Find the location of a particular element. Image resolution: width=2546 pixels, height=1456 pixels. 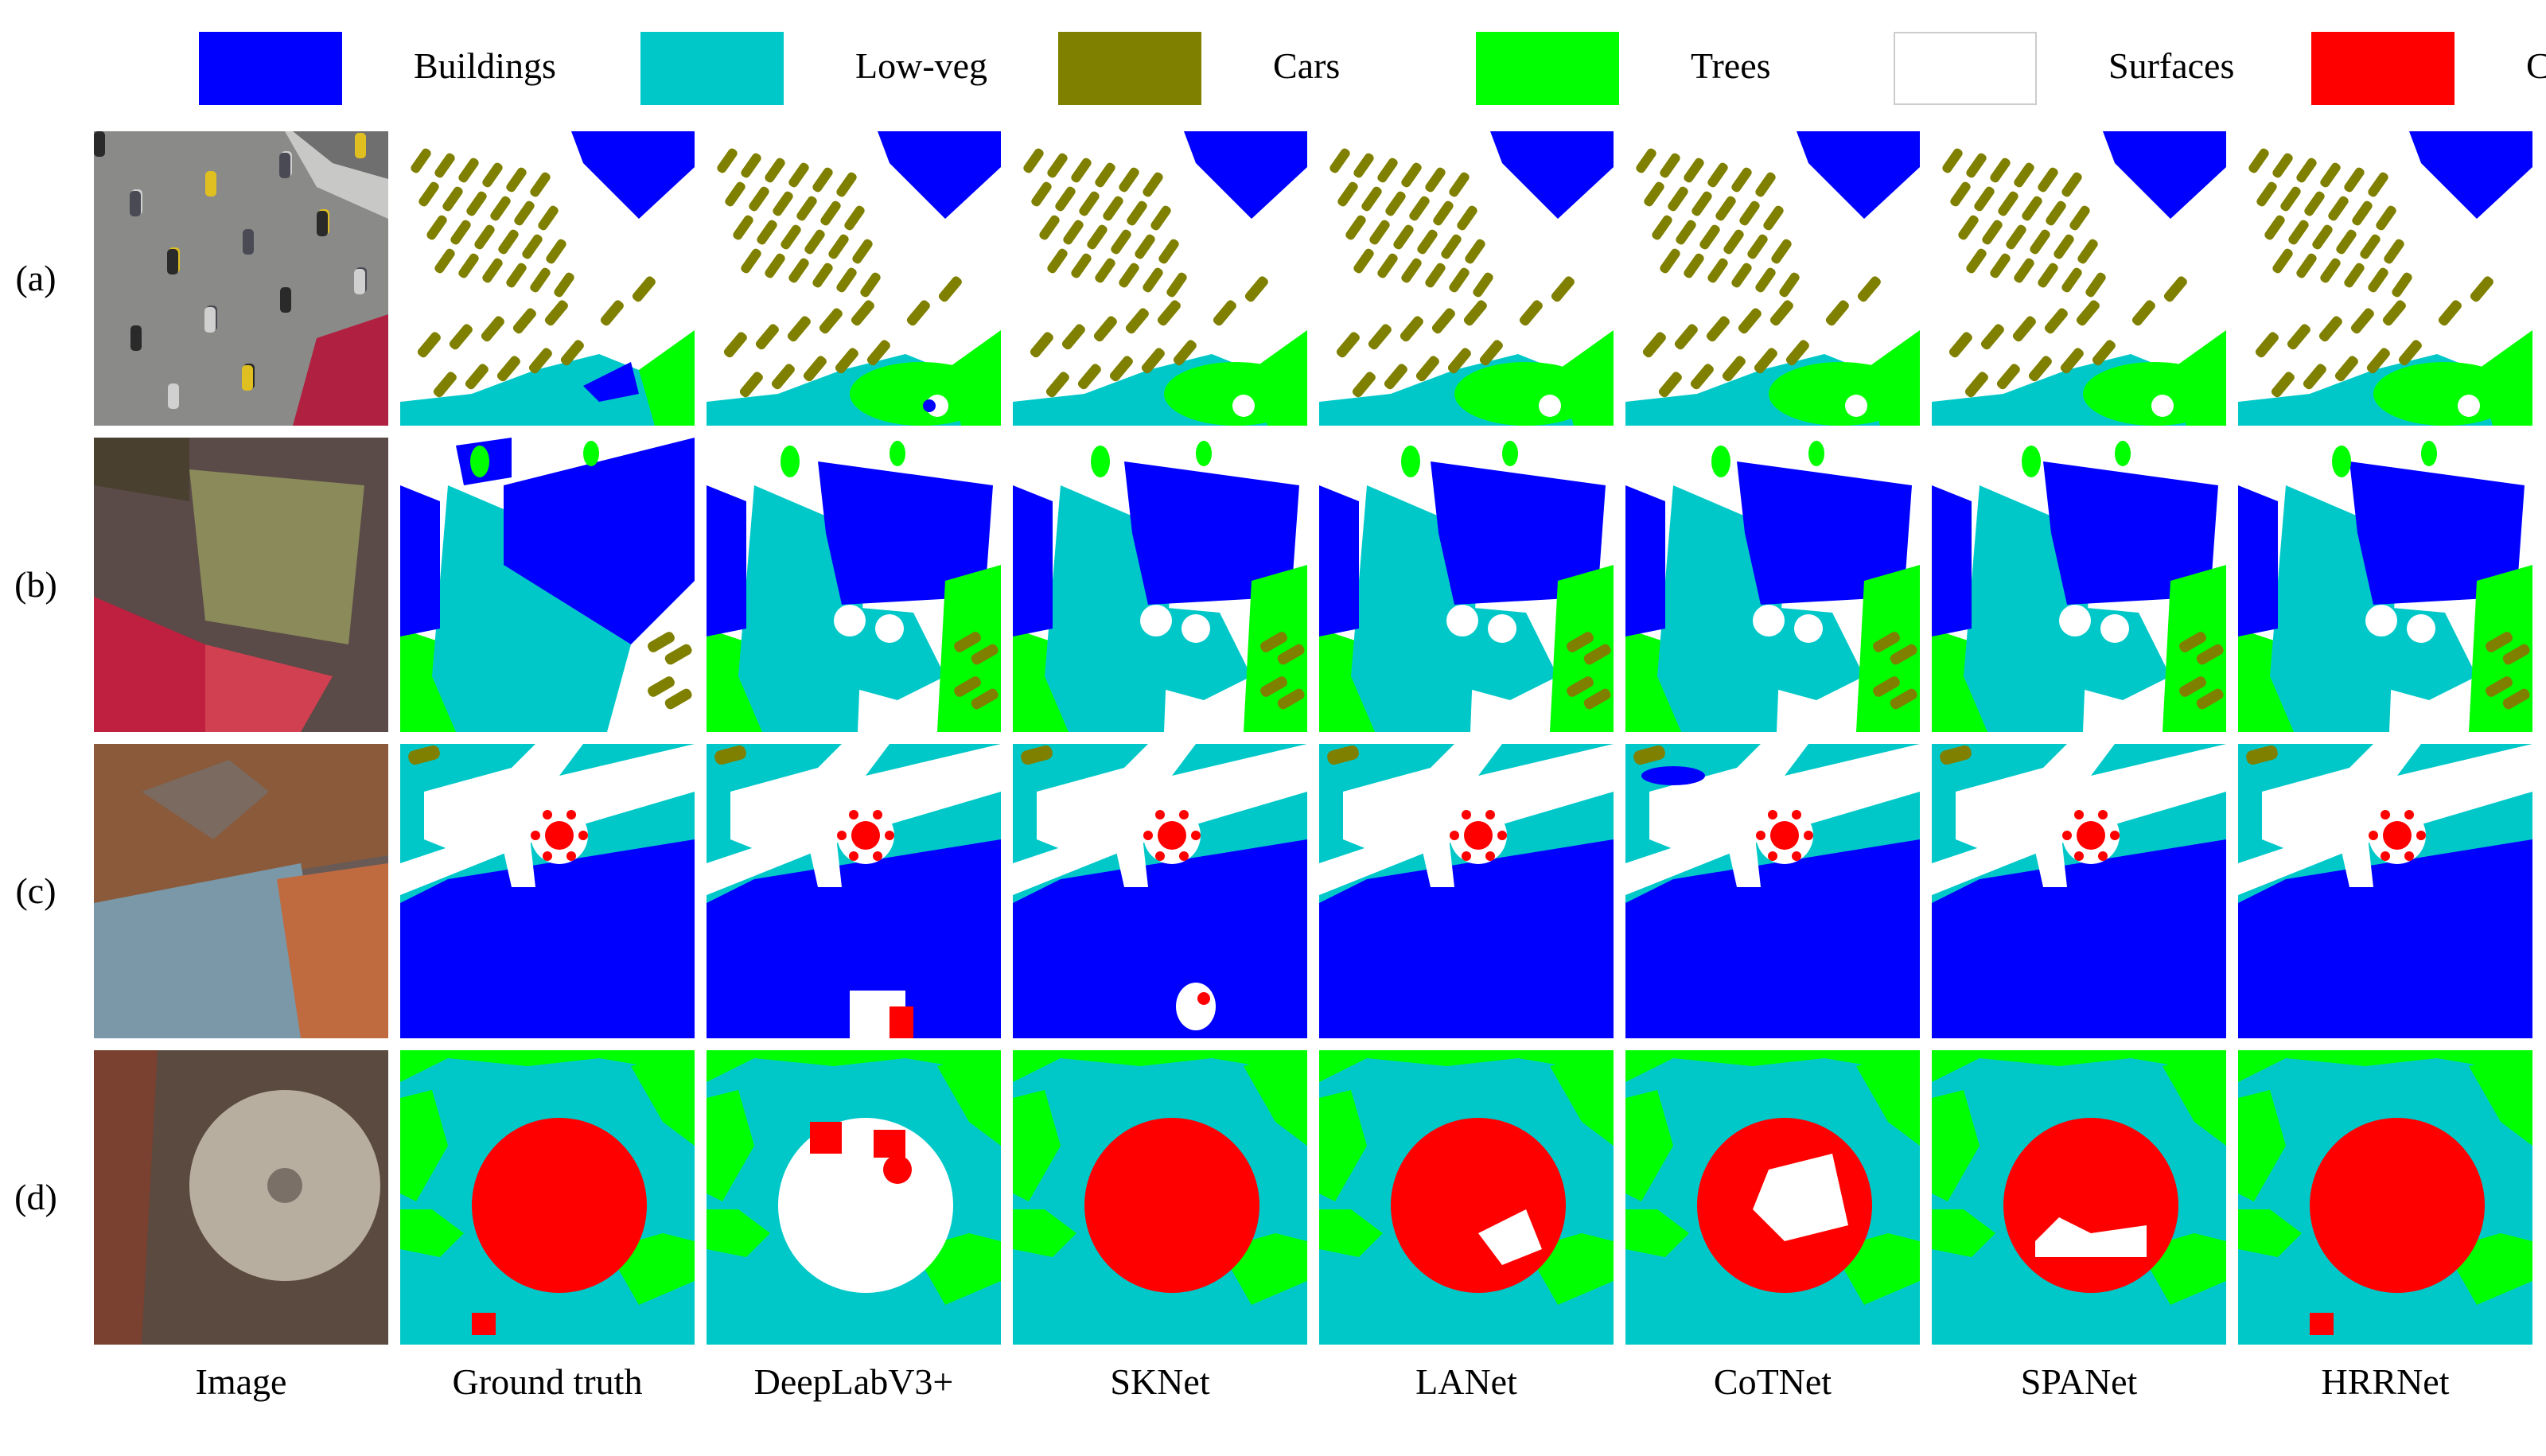

column-label: CoTNet is located at coordinates (1772, 1381).